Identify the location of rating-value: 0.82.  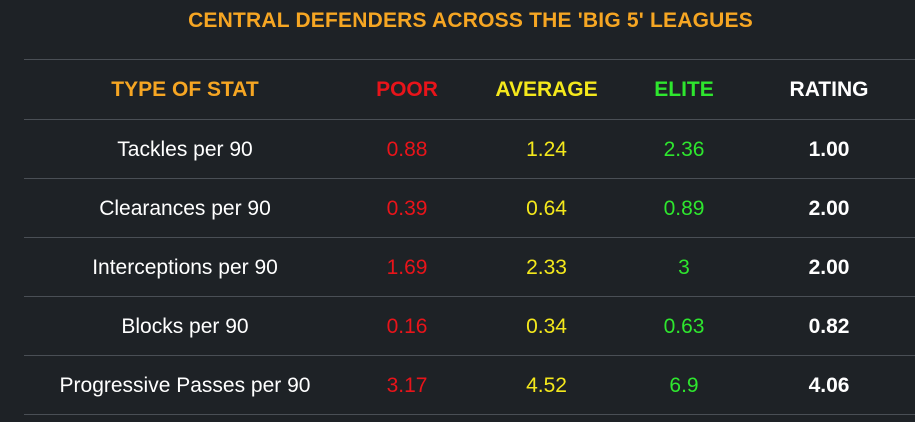
(829, 326).